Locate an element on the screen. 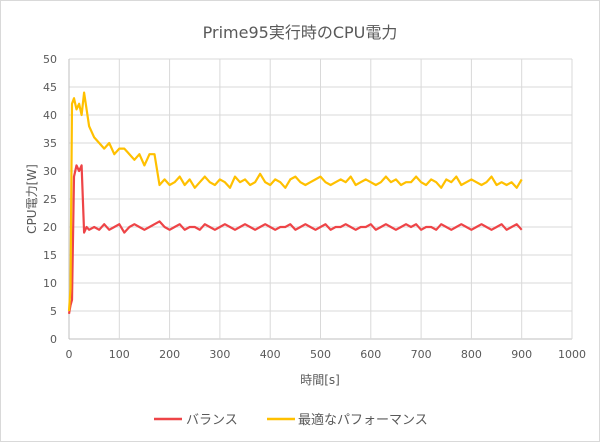  x-tick-label: 800 is located at coordinates (471, 354).